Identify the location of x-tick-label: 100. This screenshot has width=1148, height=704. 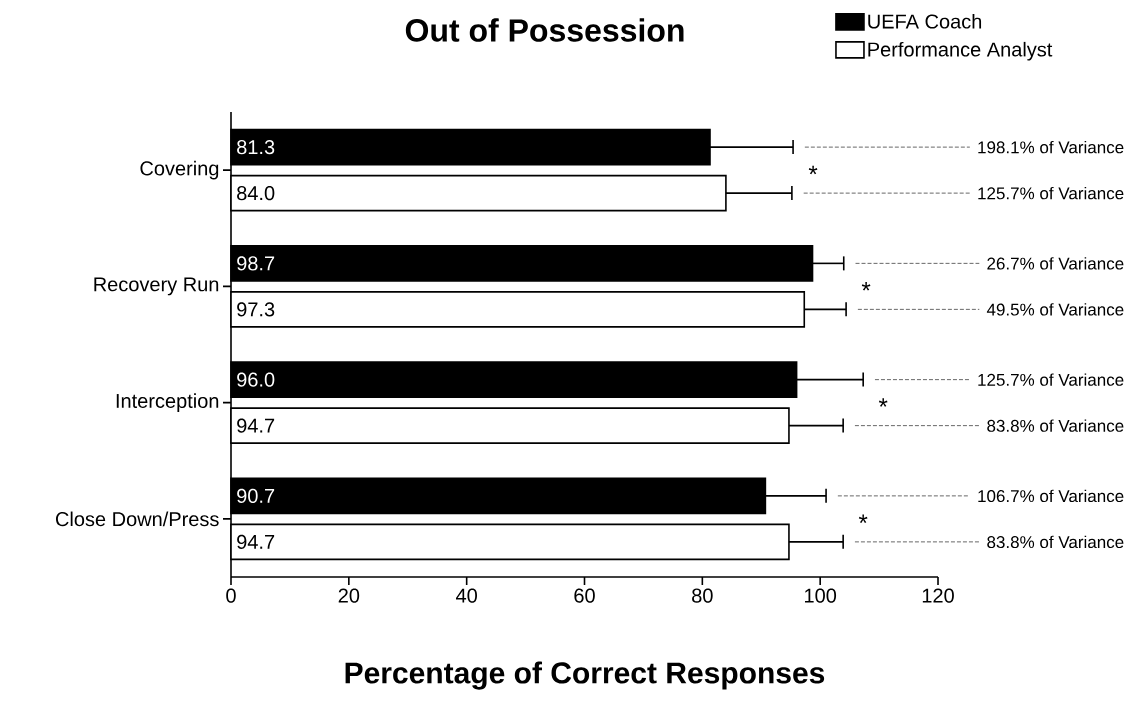
(821, 595).